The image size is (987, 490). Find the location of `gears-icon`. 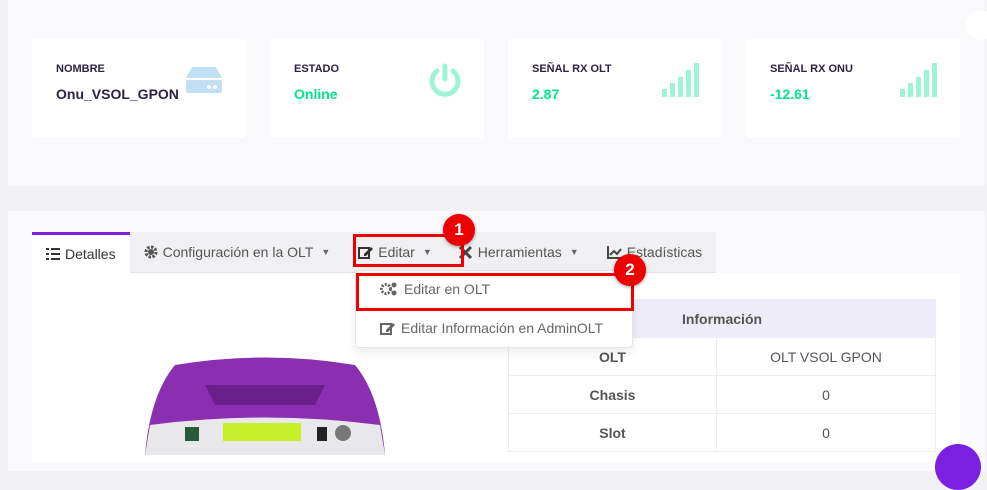

gears-icon is located at coordinates (388, 289).